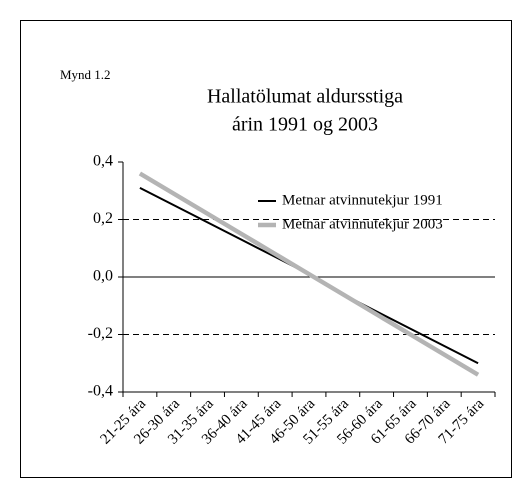 The width and height of the screenshot is (532, 498). I want to click on chart-title: Hallatölumat aldursstiga, so click(305, 97).